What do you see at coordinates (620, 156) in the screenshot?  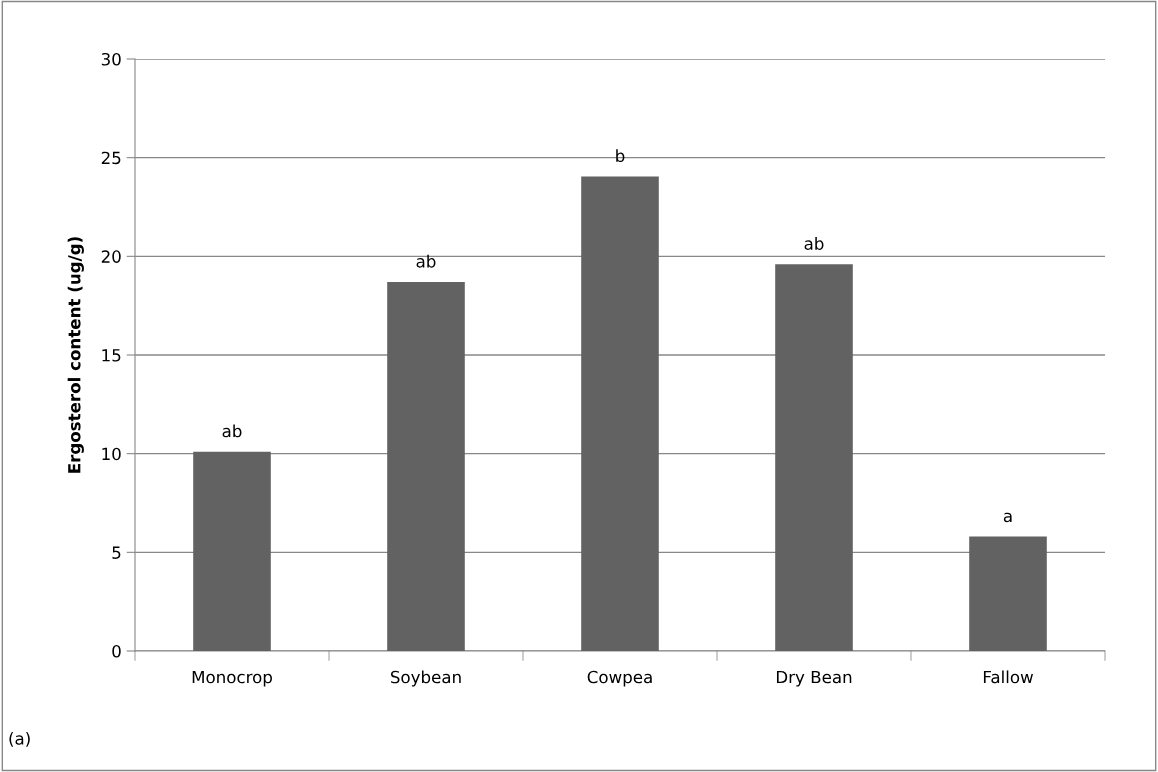 I see `annotation: b` at bounding box center [620, 156].